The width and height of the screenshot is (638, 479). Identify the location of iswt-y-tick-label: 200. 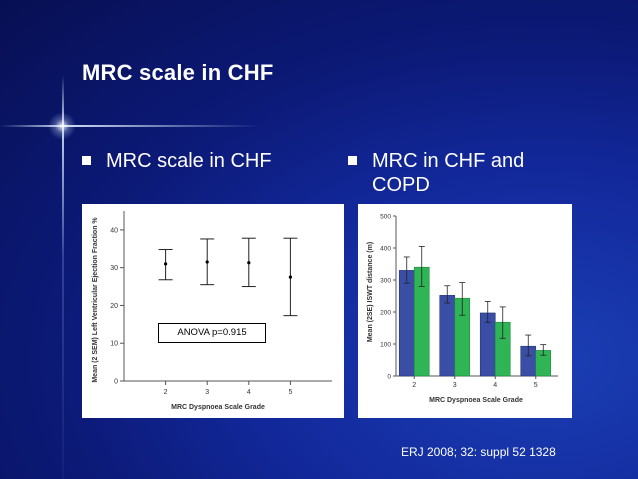
(385, 313).